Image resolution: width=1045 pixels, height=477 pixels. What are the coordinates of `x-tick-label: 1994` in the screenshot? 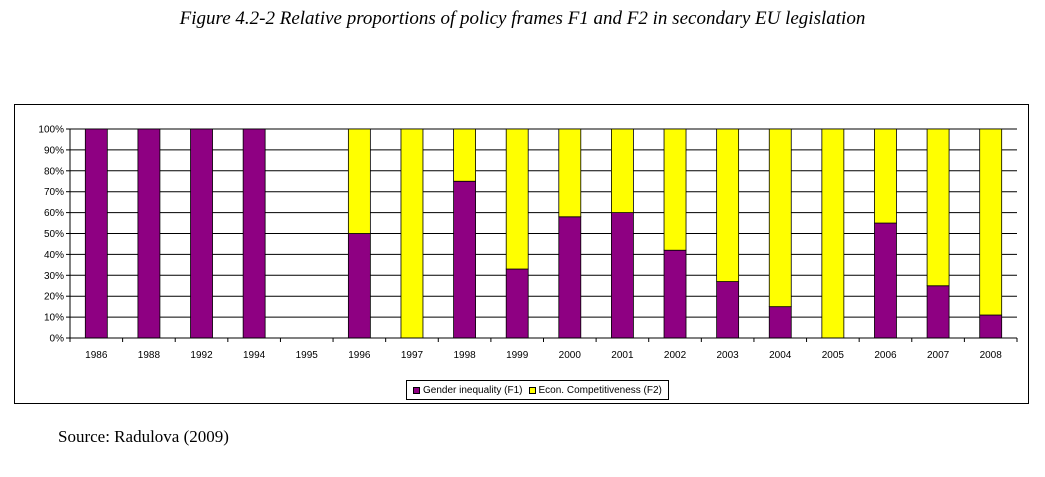 It's located at (254, 355).